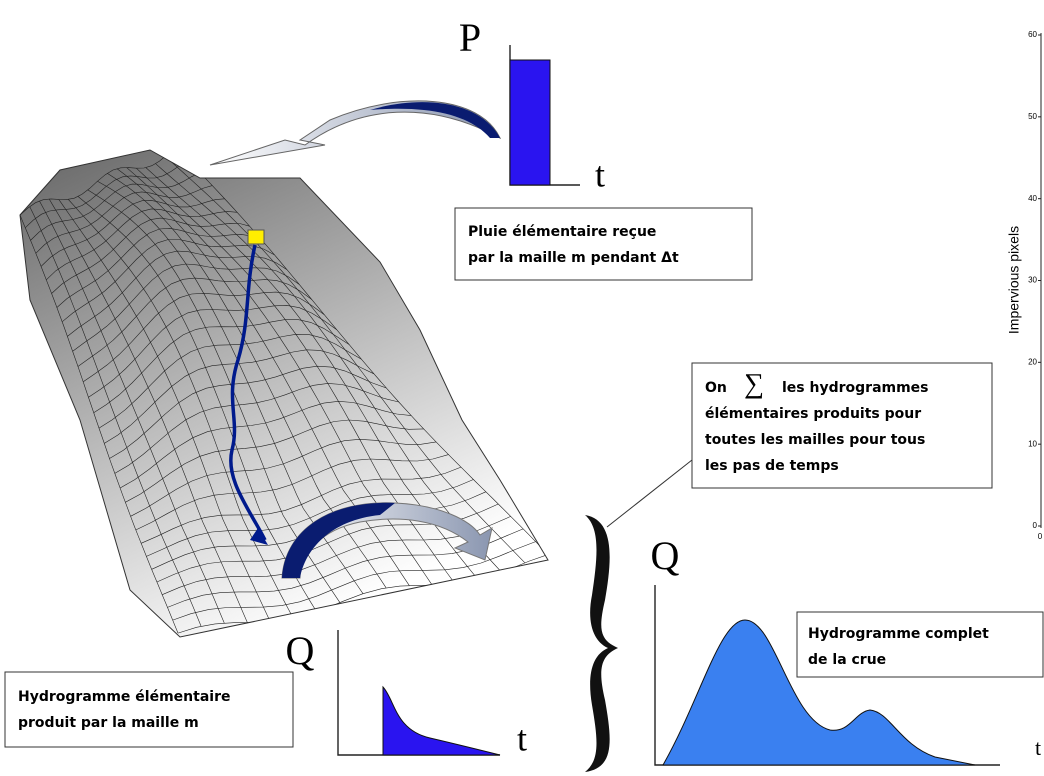  What do you see at coordinates (847, 660) in the screenshot?
I see `flood-note-line: de la crue` at bounding box center [847, 660].